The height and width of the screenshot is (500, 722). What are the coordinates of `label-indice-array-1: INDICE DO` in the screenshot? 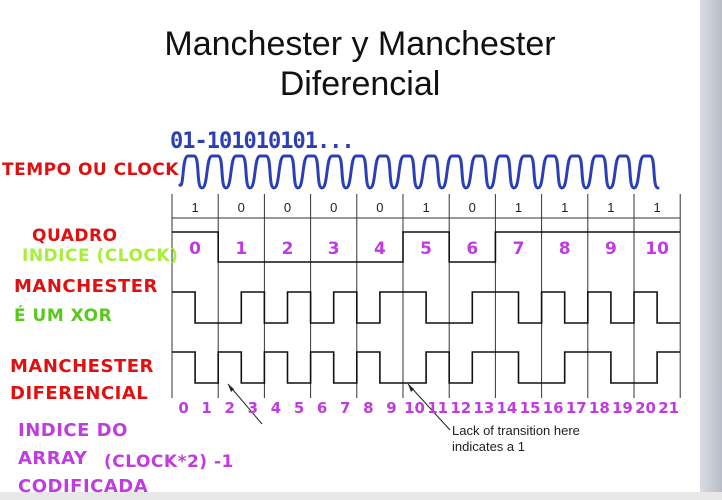 It's located at (73, 430).